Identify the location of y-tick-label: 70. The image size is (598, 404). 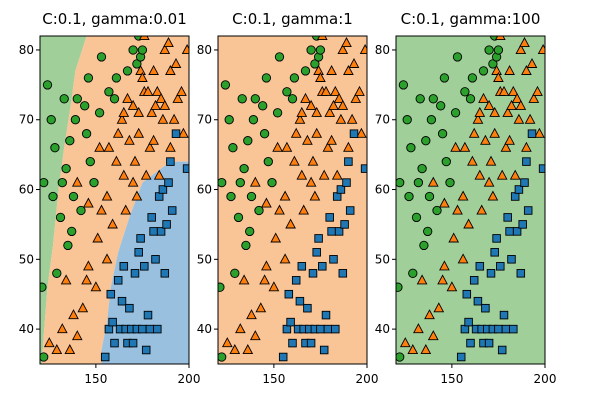
(26, 120).